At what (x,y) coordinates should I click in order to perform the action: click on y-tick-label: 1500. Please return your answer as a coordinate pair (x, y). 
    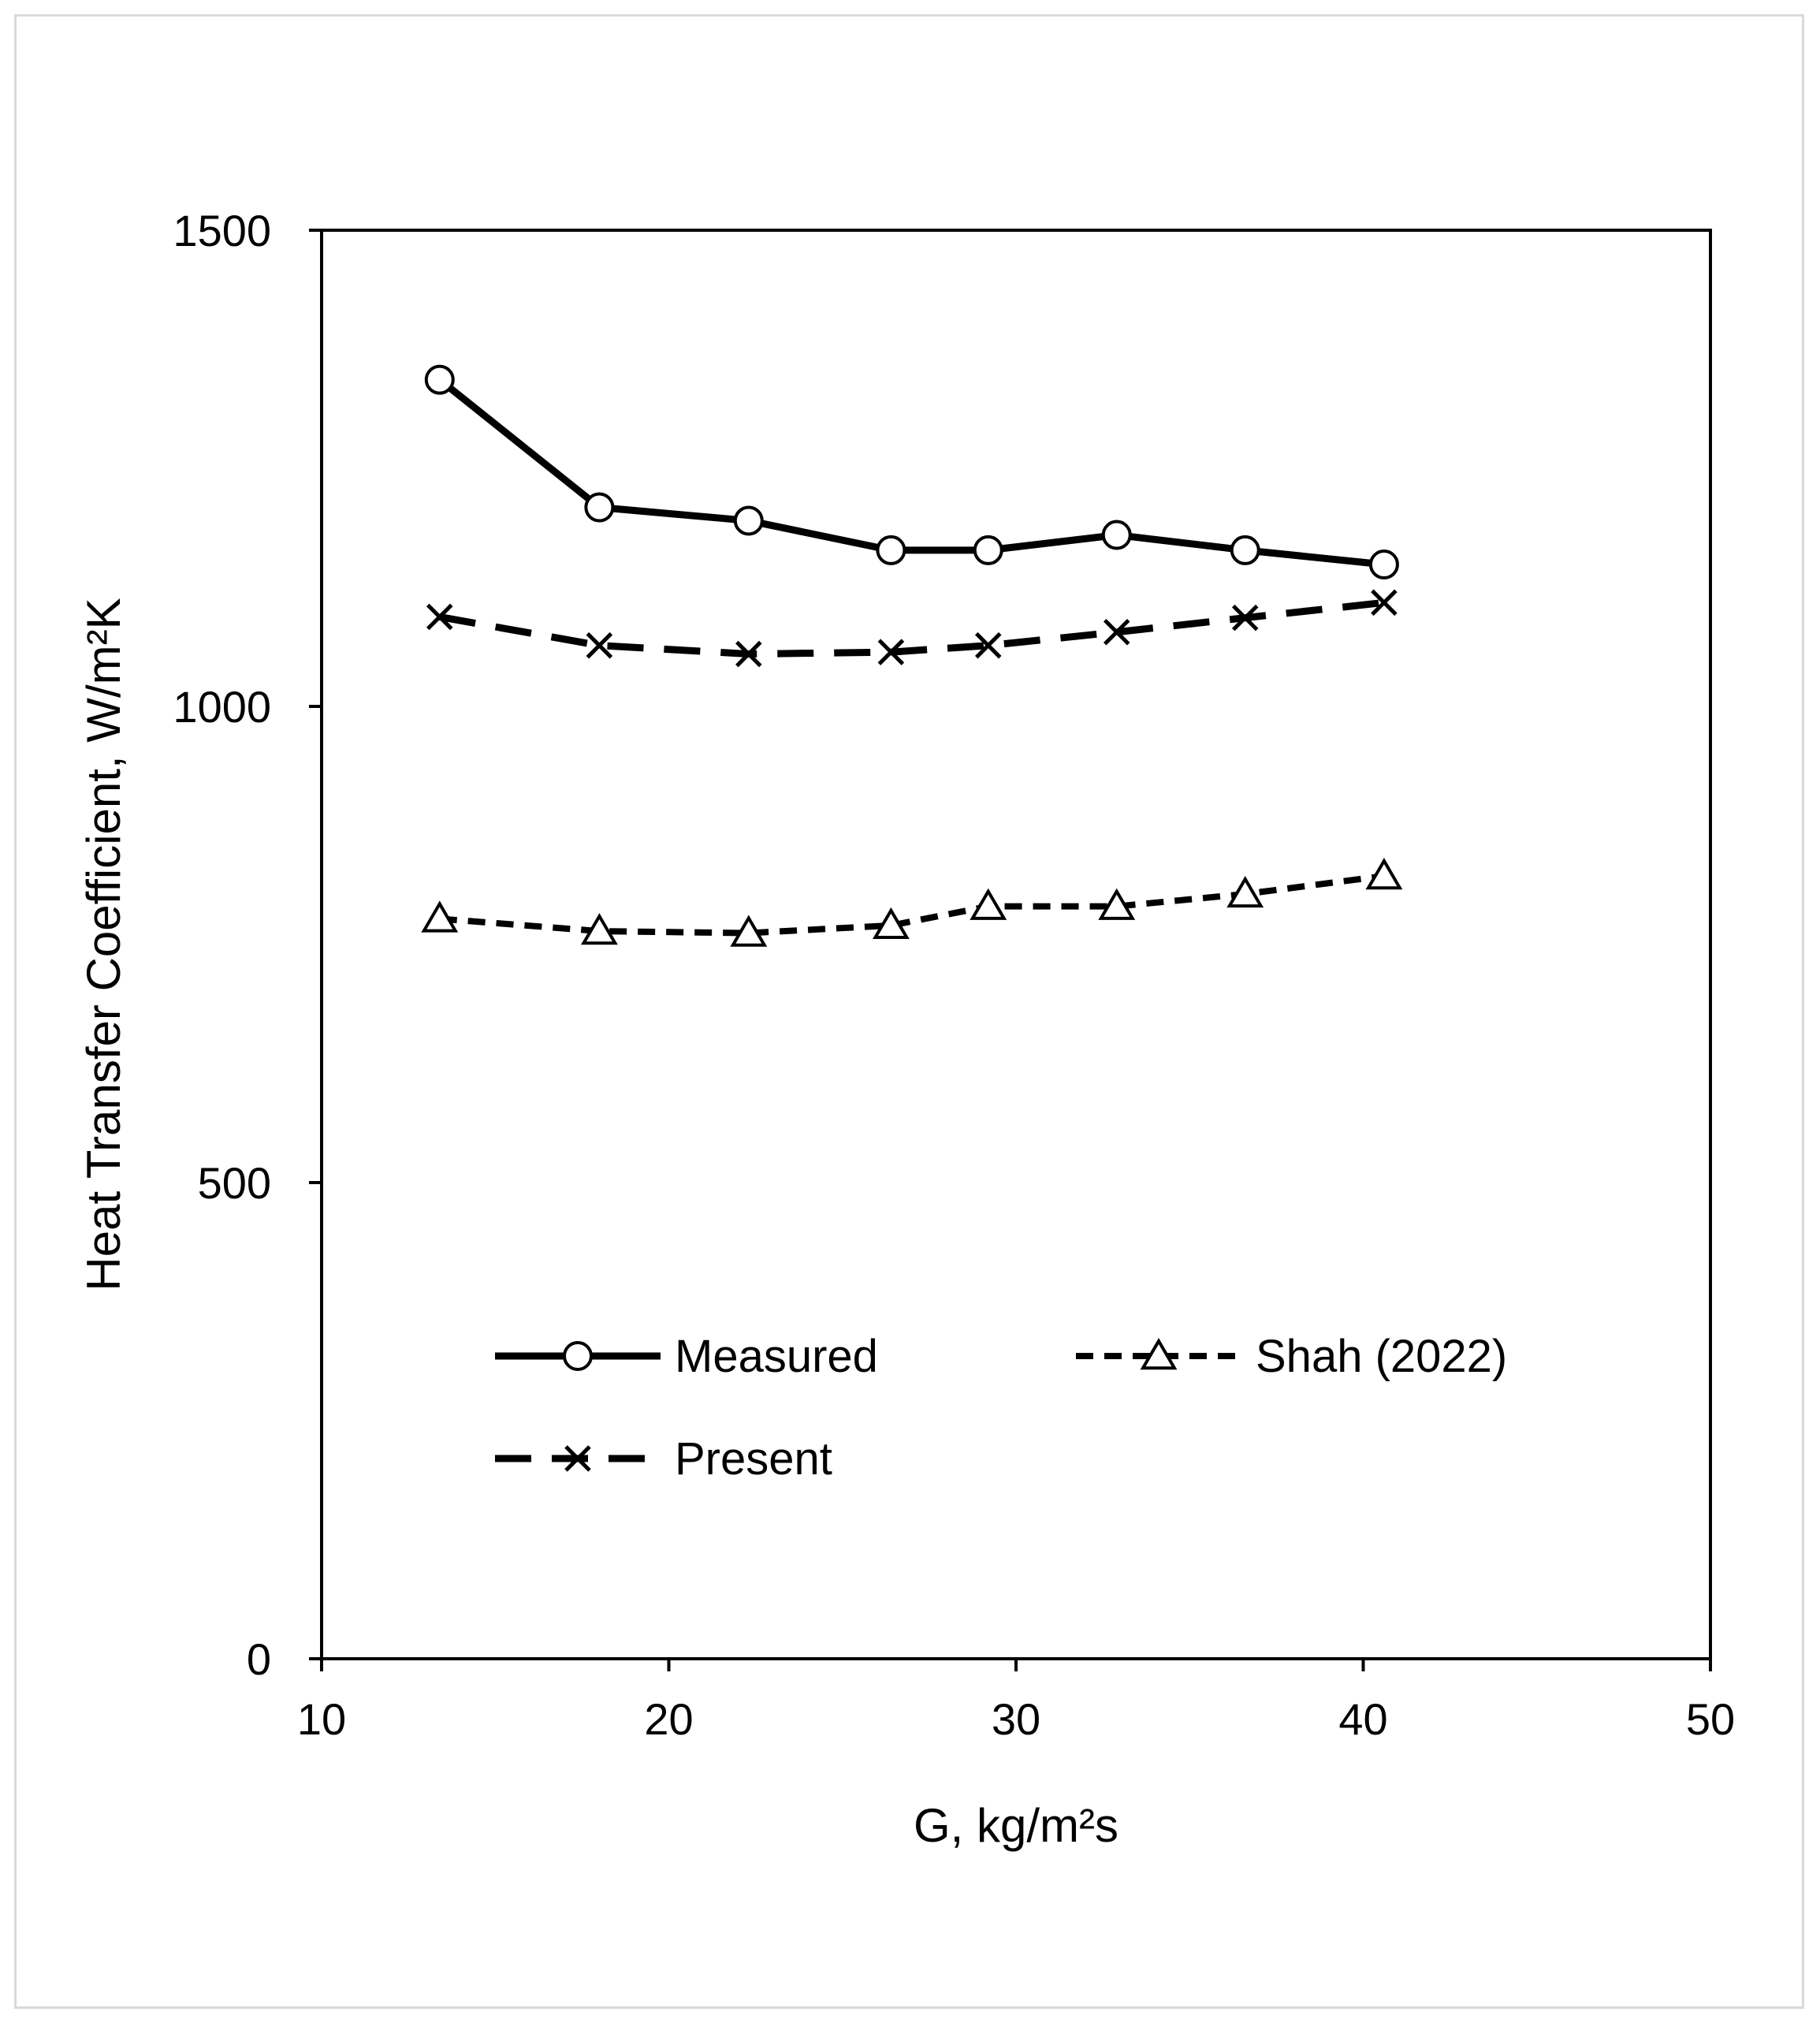
    Looking at the image, I should click on (222, 230).